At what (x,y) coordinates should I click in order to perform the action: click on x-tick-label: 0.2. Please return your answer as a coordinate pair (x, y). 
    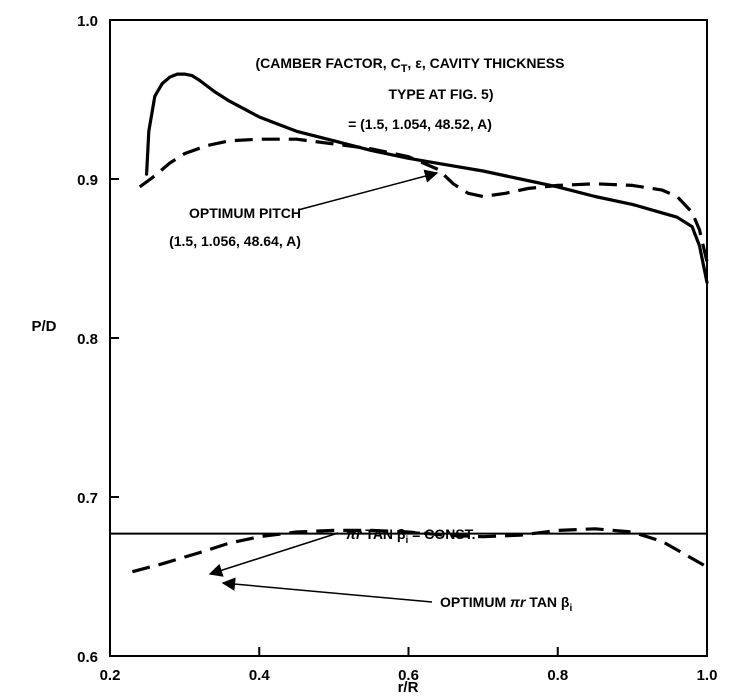
    Looking at the image, I should click on (110, 675).